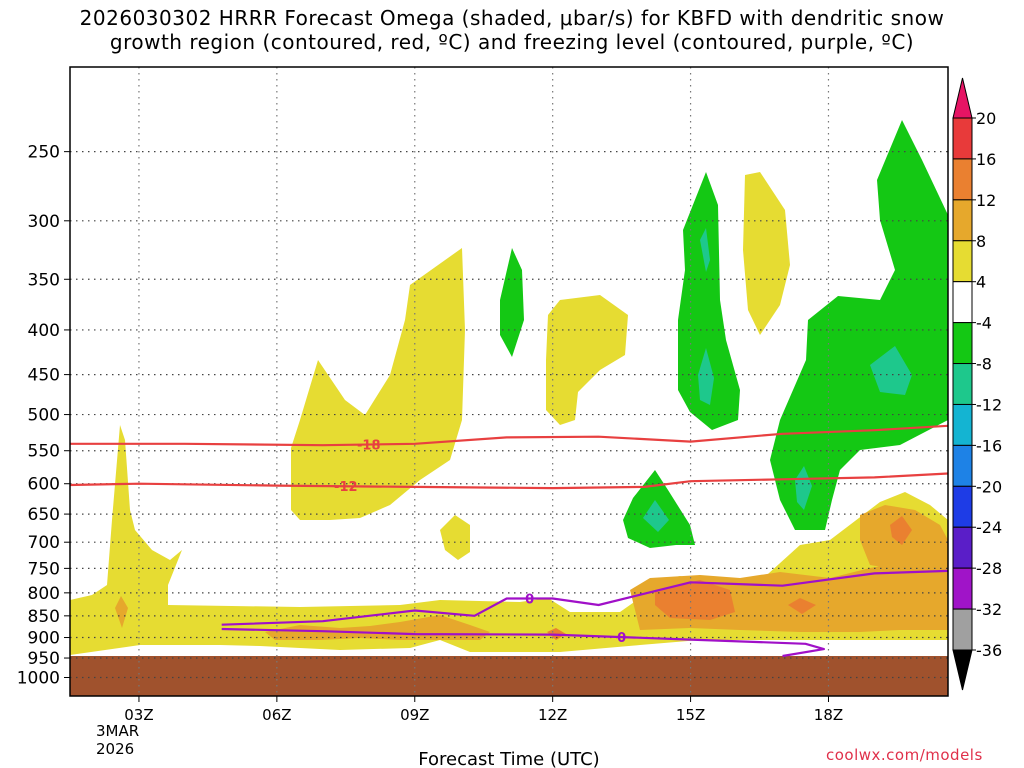  I want to click on x-date-label-year: 2026, so click(115, 749).